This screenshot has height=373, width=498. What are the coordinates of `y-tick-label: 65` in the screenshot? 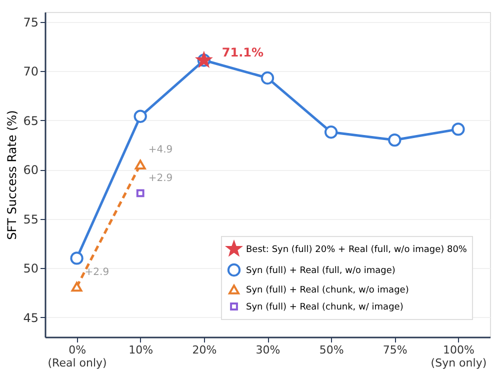 It's located at (30, 121).